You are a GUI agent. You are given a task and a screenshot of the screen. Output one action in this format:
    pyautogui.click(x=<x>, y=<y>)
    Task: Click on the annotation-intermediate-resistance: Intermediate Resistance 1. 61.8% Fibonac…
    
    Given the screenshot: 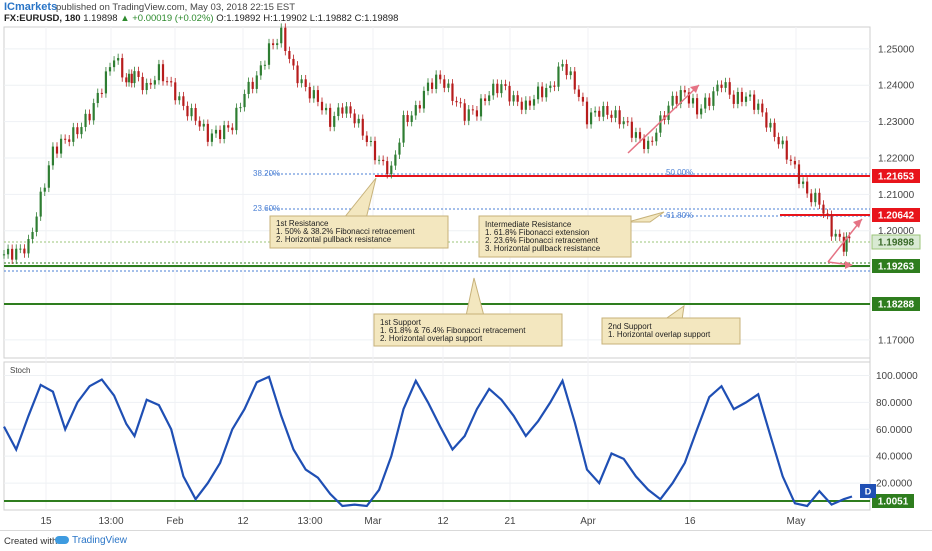 What is the action you would take?
    pyautogui.click(x=555, y=236)
    